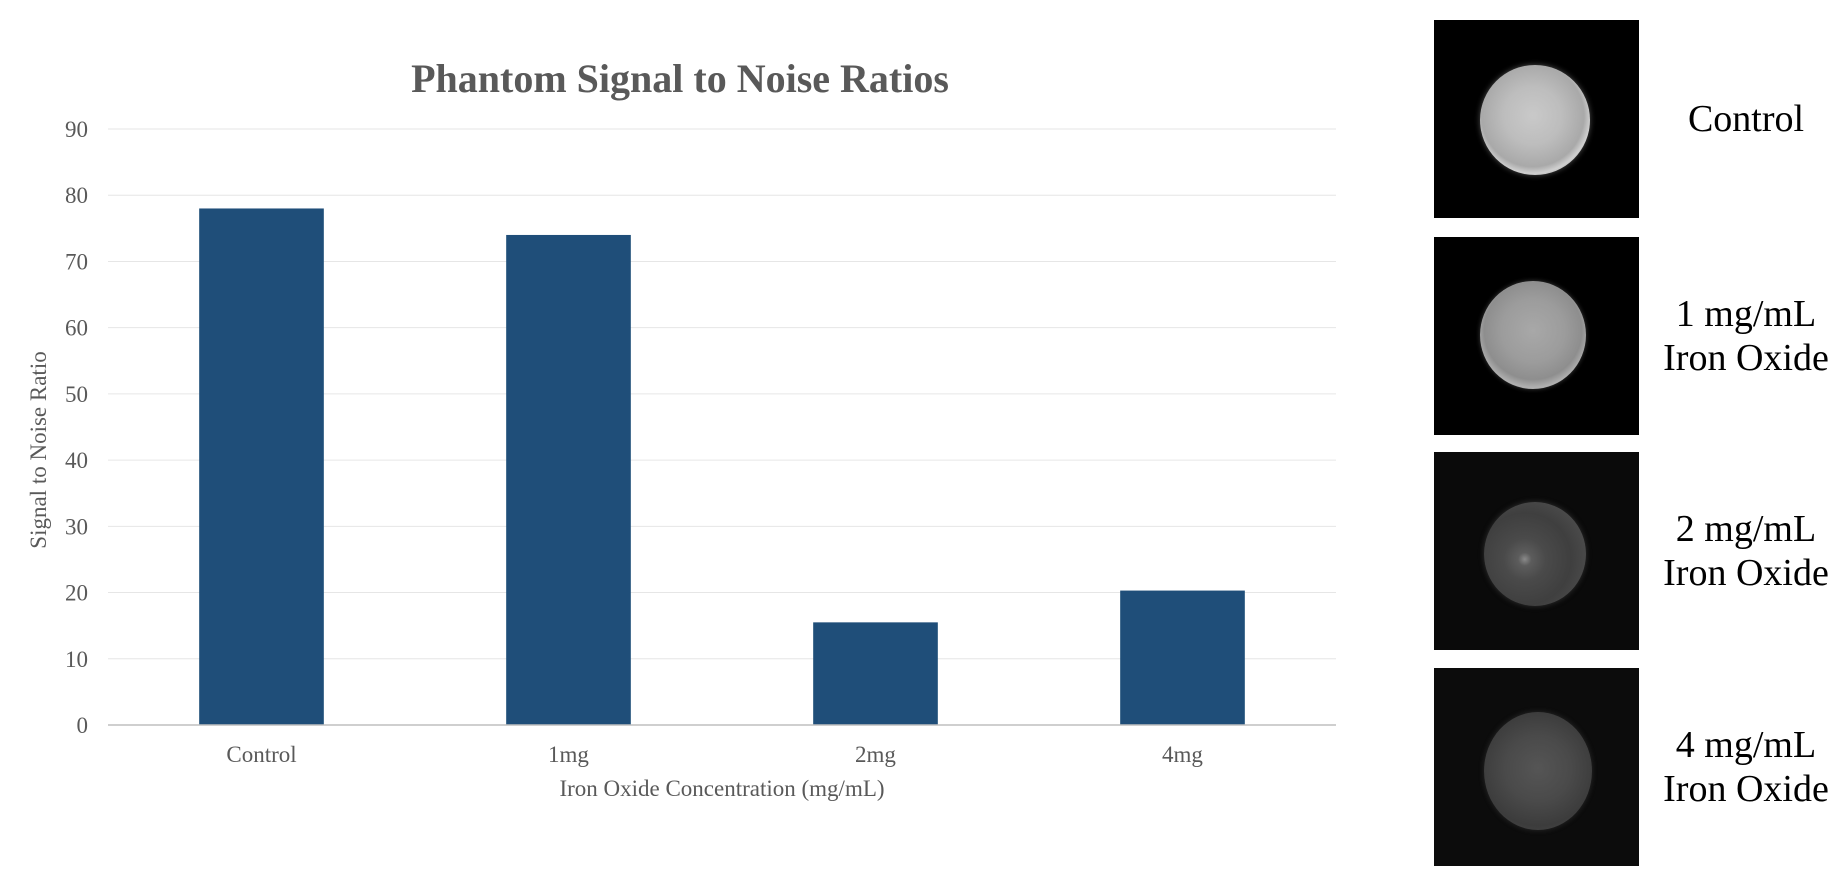  I want to click on x-tick-label: 4mg, so click(1182, 754).